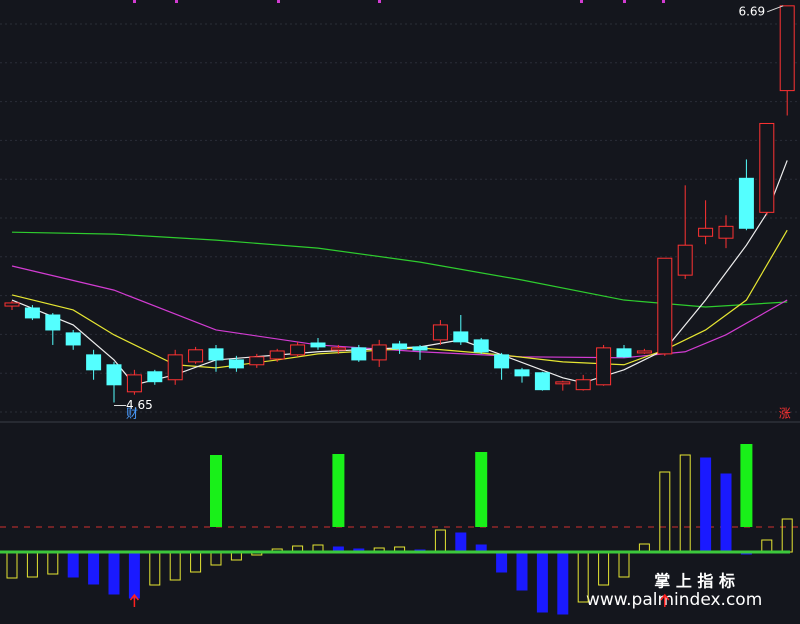 The width and height of the screenshot is (800, 624). Describe the element at coordinates (775, 9) in the screenshot. I see `max-pointer` at that location.